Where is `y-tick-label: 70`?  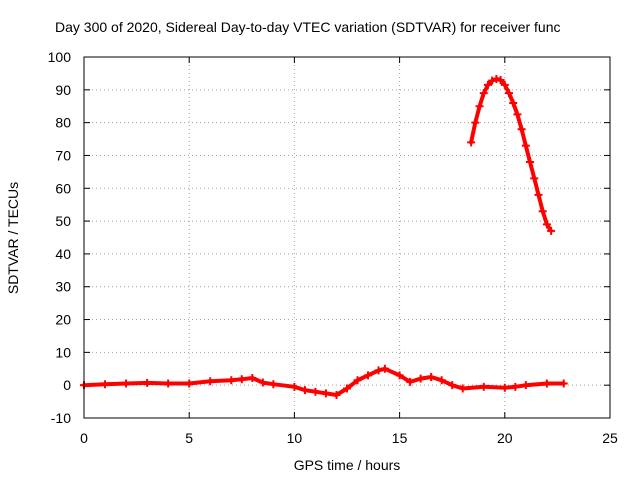 y-tick-label: 70 is located at coordinates (63, 155).